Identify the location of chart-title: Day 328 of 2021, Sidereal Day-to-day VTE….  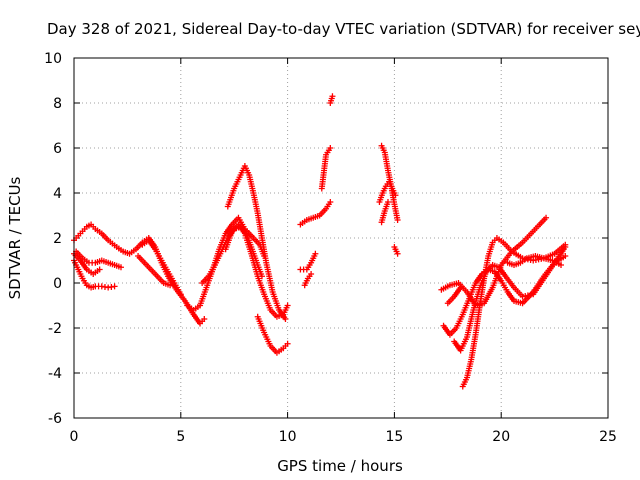
(343, 29).